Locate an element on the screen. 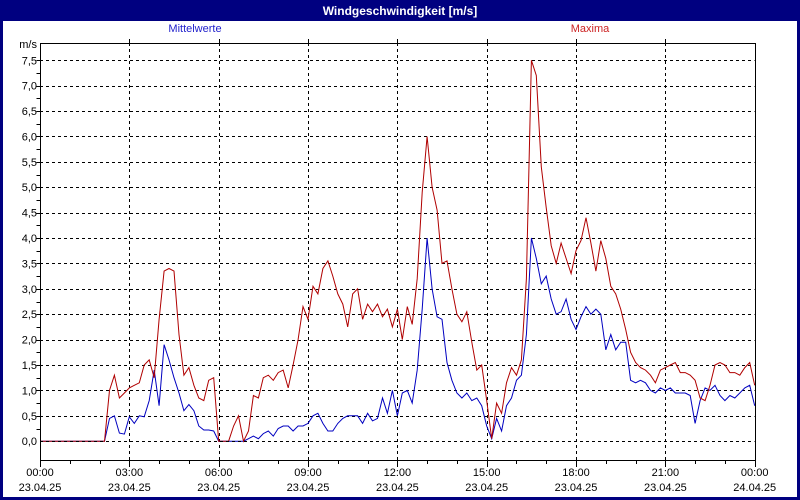 The width and height of the screenshot is (800, 500). legend-maxima-label: Maxima is located at coordinates (590, 29).